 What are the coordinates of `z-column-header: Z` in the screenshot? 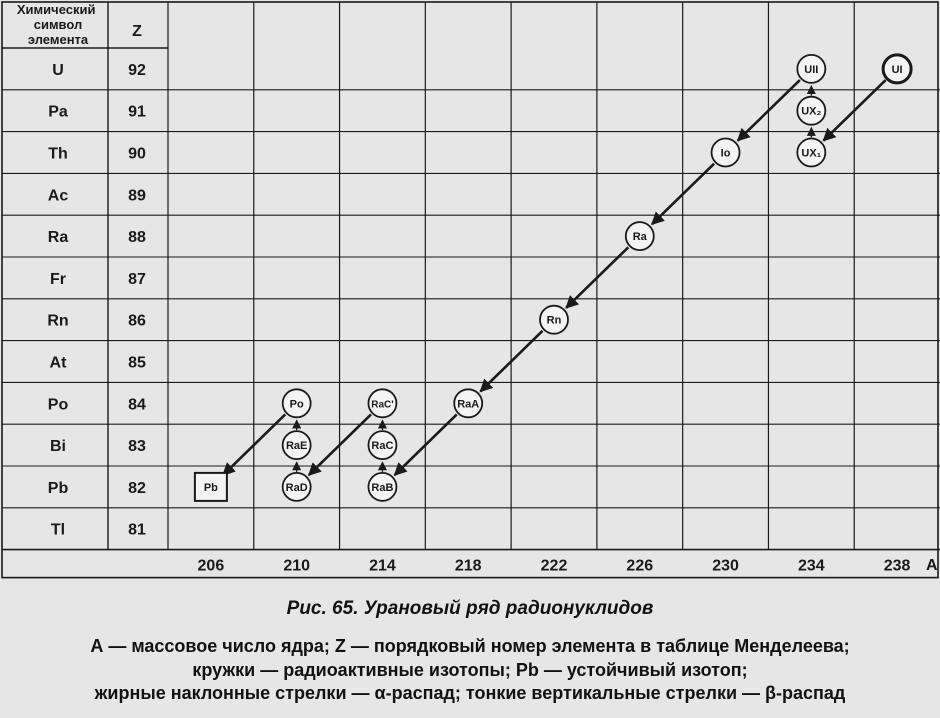 It's located at (137, 31).